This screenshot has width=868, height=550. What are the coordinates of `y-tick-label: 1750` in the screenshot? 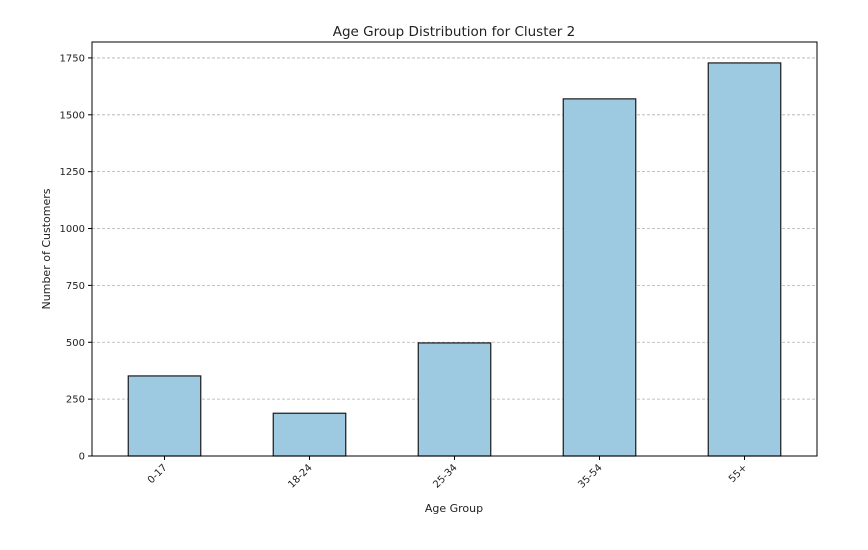 It's located at (72, 58).